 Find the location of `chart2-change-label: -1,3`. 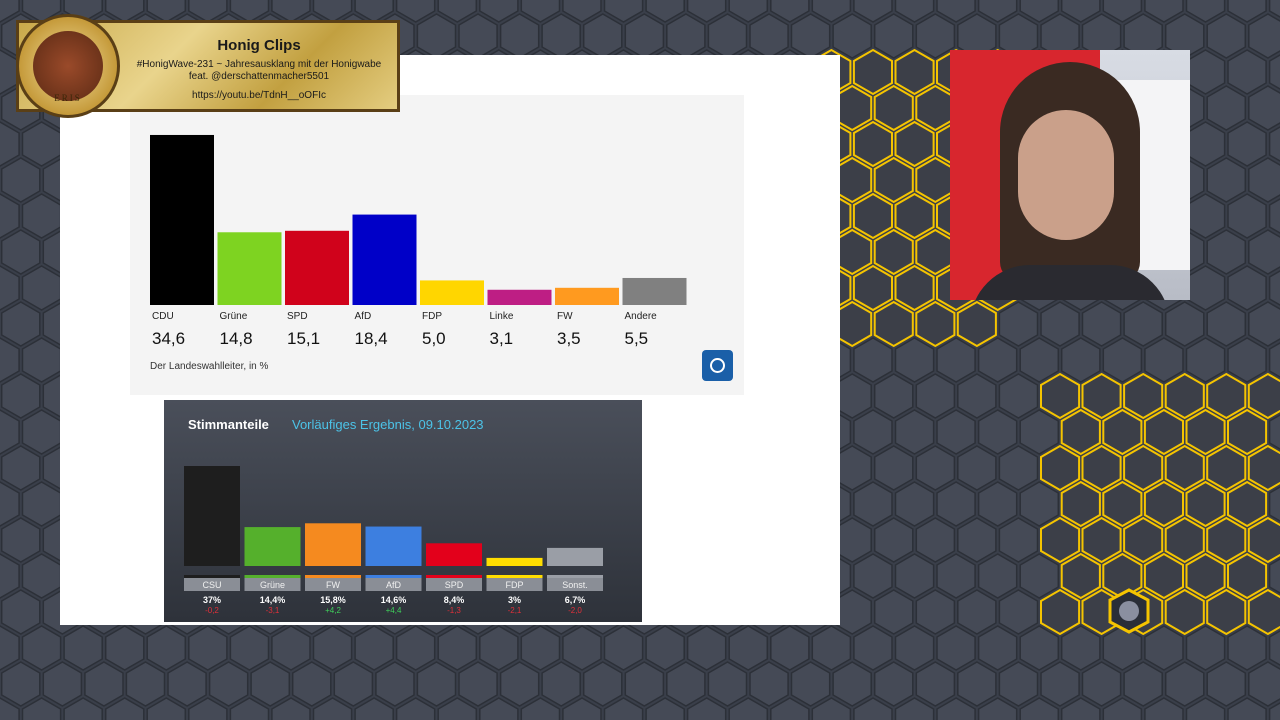

chart2-change-label: -1,3 is located at coordinates (454, 610).